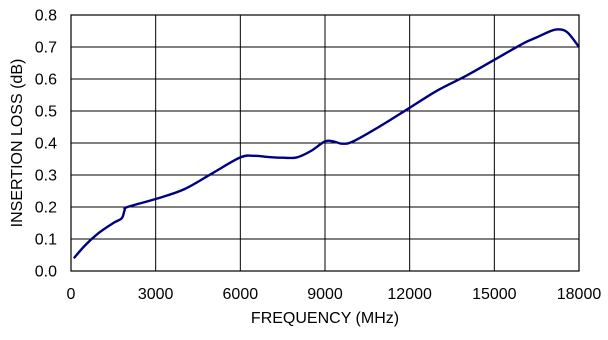  I want to click on x-tick-label: 0, so click(71, 294).